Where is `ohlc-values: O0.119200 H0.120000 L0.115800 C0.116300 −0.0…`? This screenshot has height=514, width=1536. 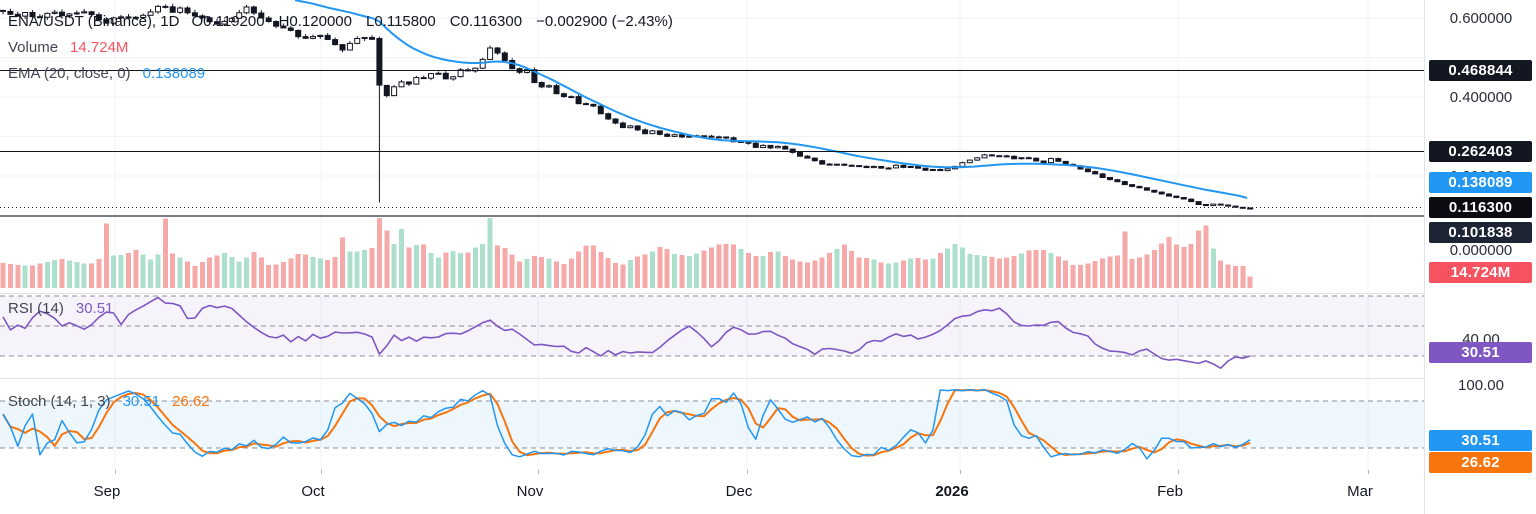
ohlc-values: O0.119200 H0.120000 L0.115800 C0.116300 −0.0… is located at coordinates (431, 21).